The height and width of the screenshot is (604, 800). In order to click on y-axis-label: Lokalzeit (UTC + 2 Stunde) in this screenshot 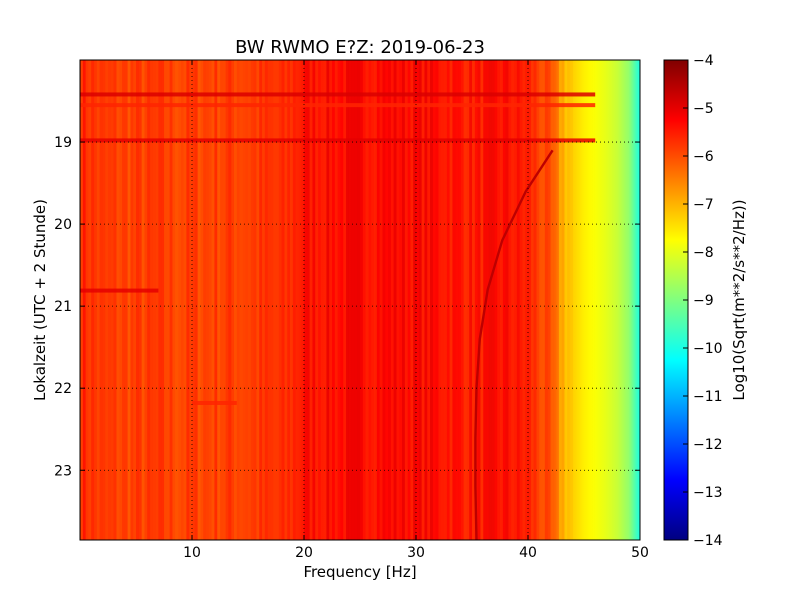, I will do `click(40, 300)`.